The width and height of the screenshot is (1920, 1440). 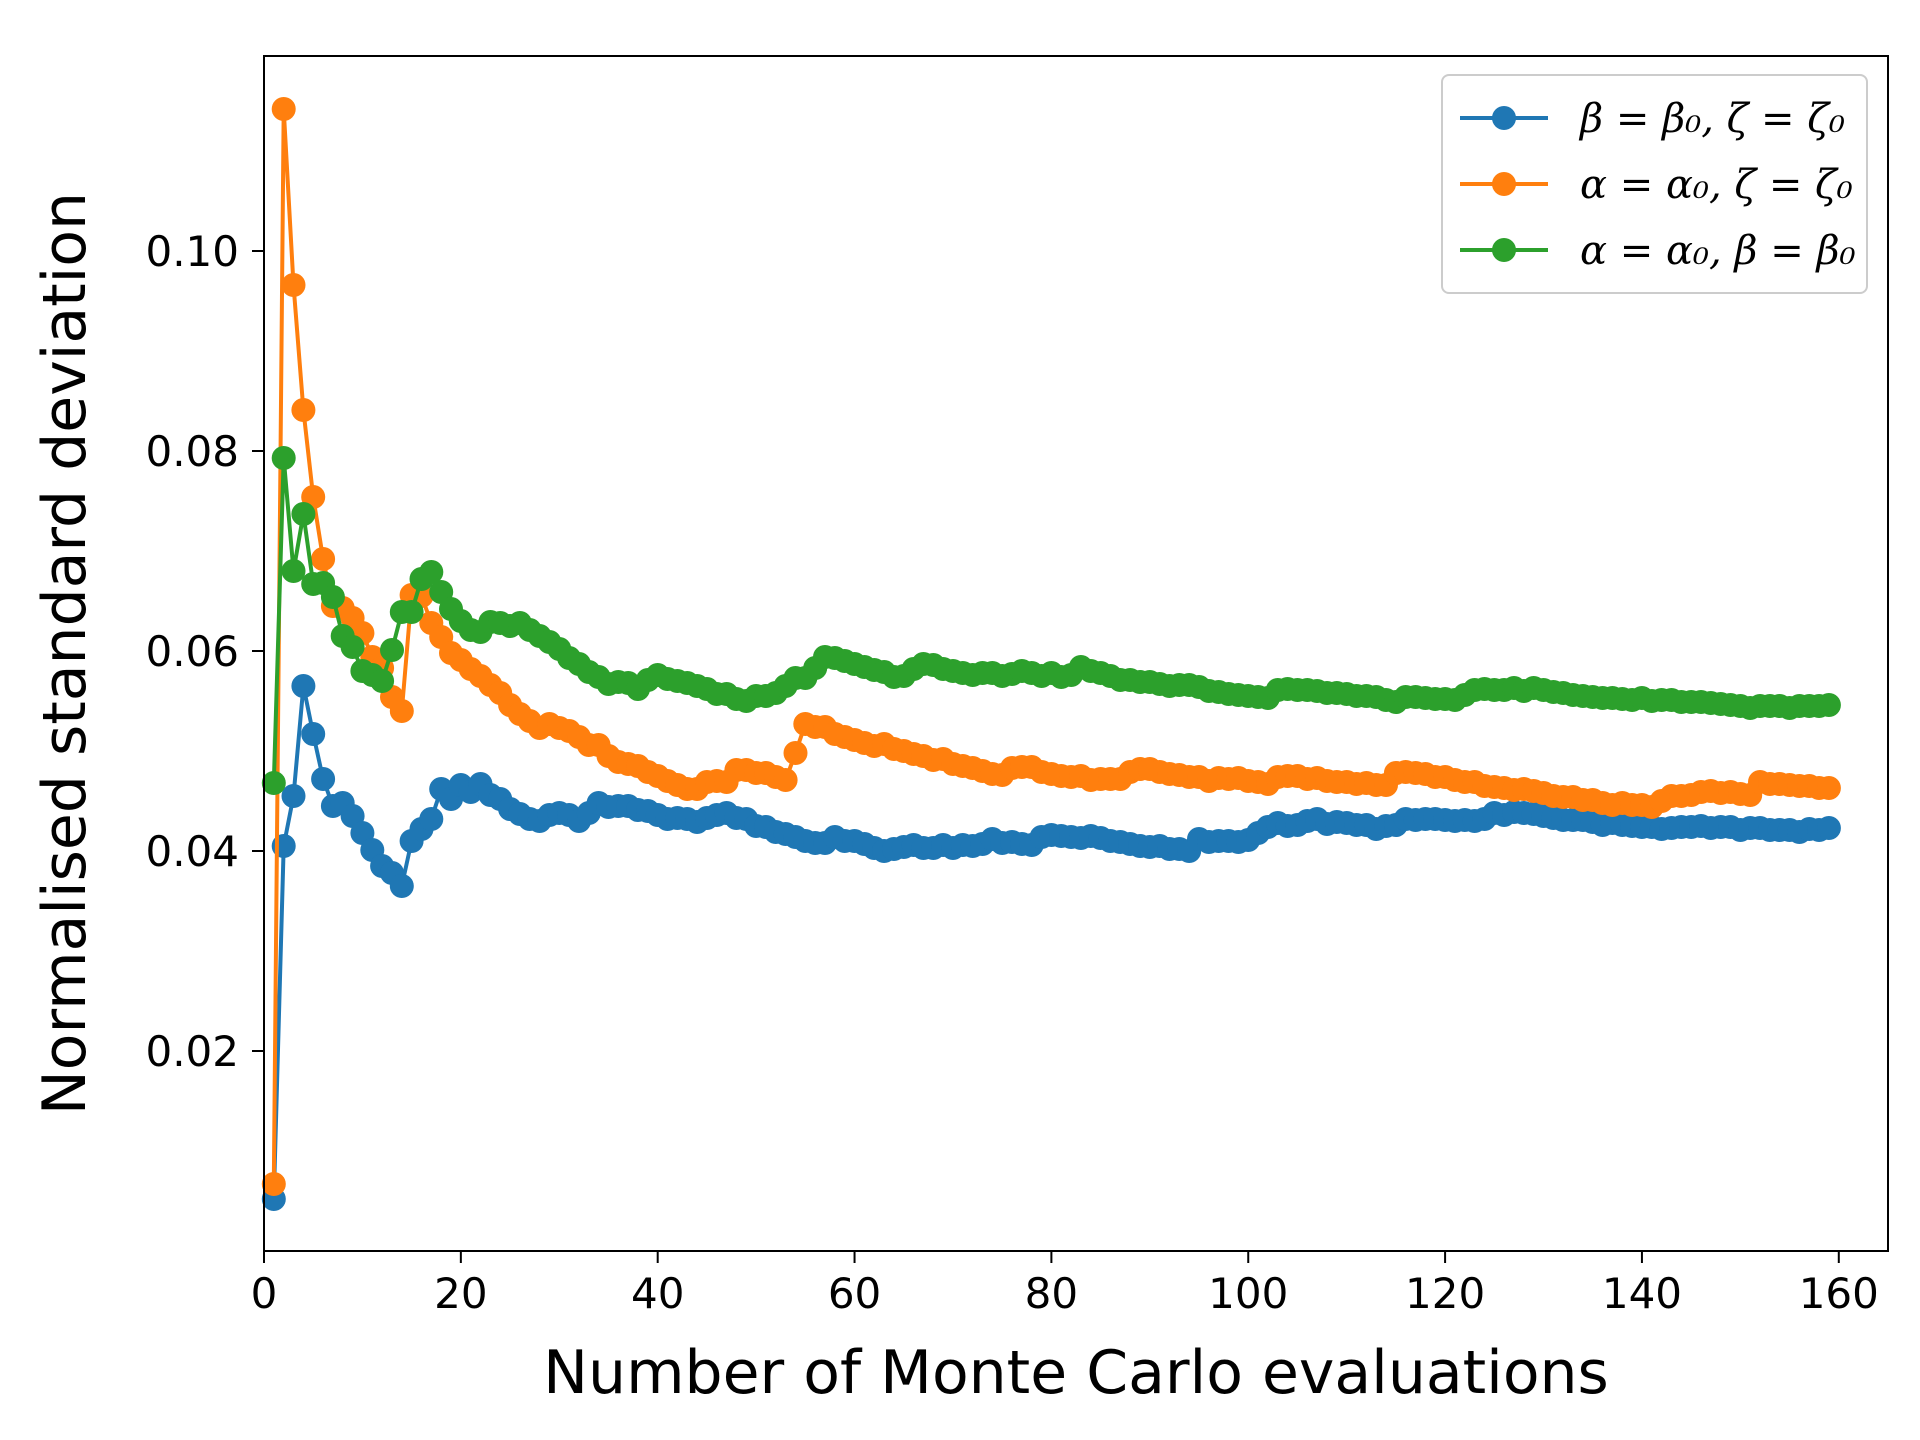 I want to click on legend-item: α = α₀, β = β₀, so click(x=1658, y=251).